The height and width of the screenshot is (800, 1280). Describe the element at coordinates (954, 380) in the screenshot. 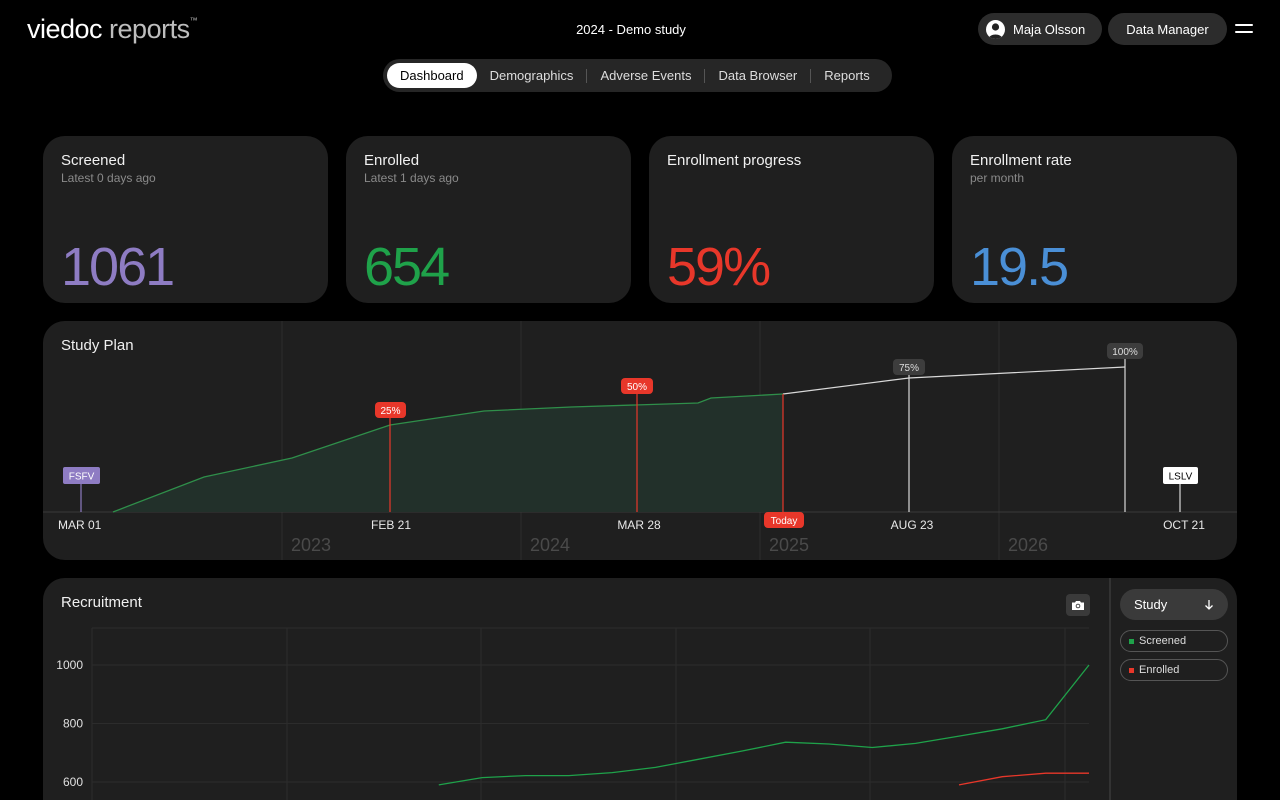

I see `planned-progress-line` at that location.